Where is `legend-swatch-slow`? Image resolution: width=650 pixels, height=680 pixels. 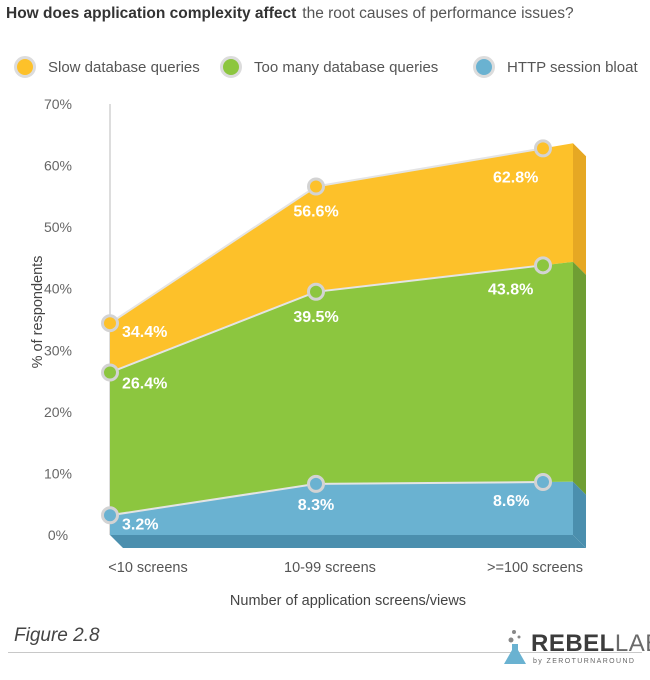 legend-swatch-slow is located at coordinates (25, 67).